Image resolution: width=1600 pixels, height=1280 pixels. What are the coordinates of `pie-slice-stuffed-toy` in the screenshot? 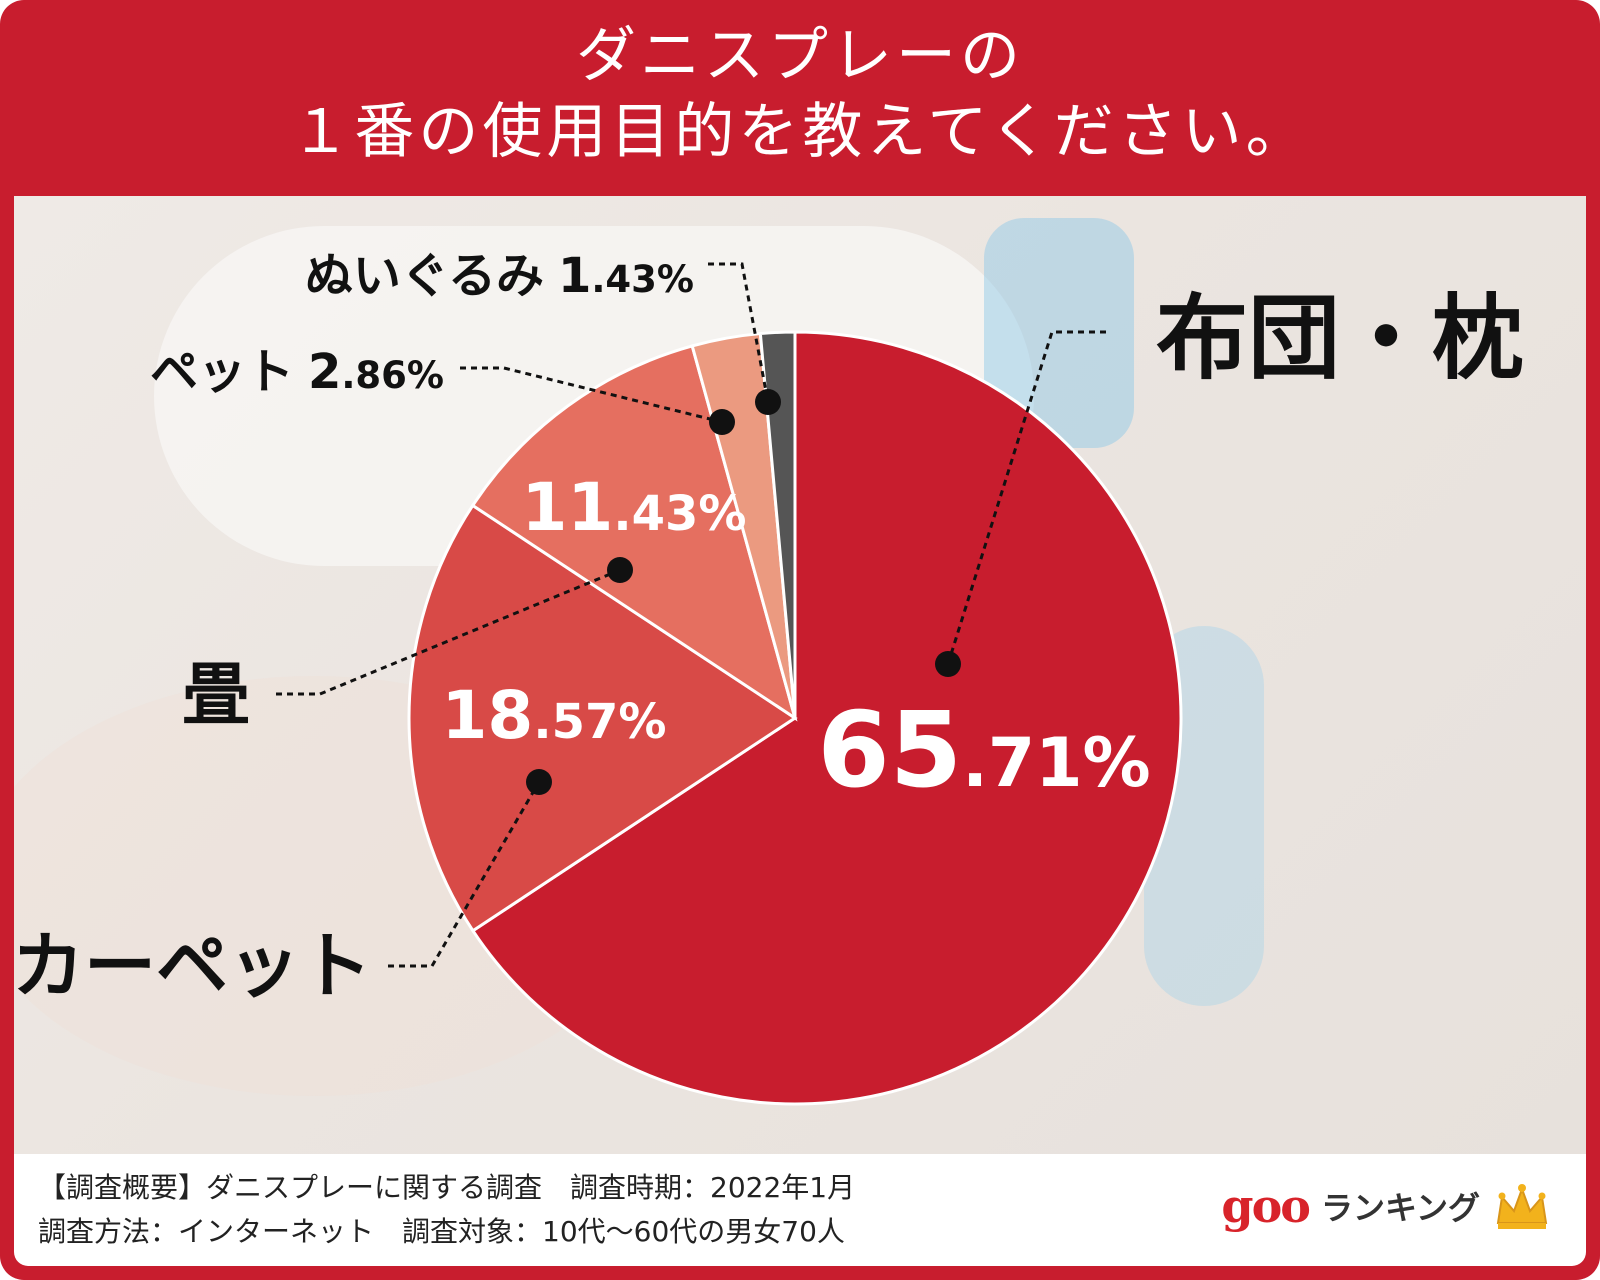 It's located at (777, 524).